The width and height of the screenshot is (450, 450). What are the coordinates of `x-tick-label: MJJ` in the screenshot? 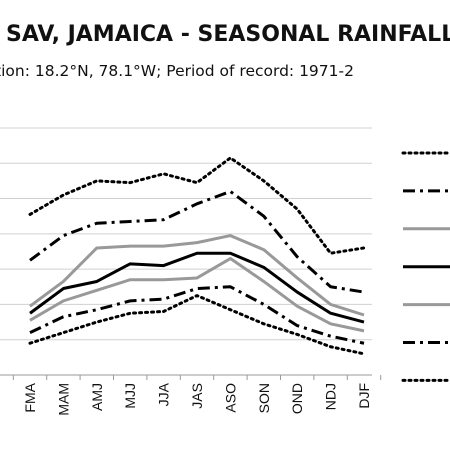 It's located at (130, 396).